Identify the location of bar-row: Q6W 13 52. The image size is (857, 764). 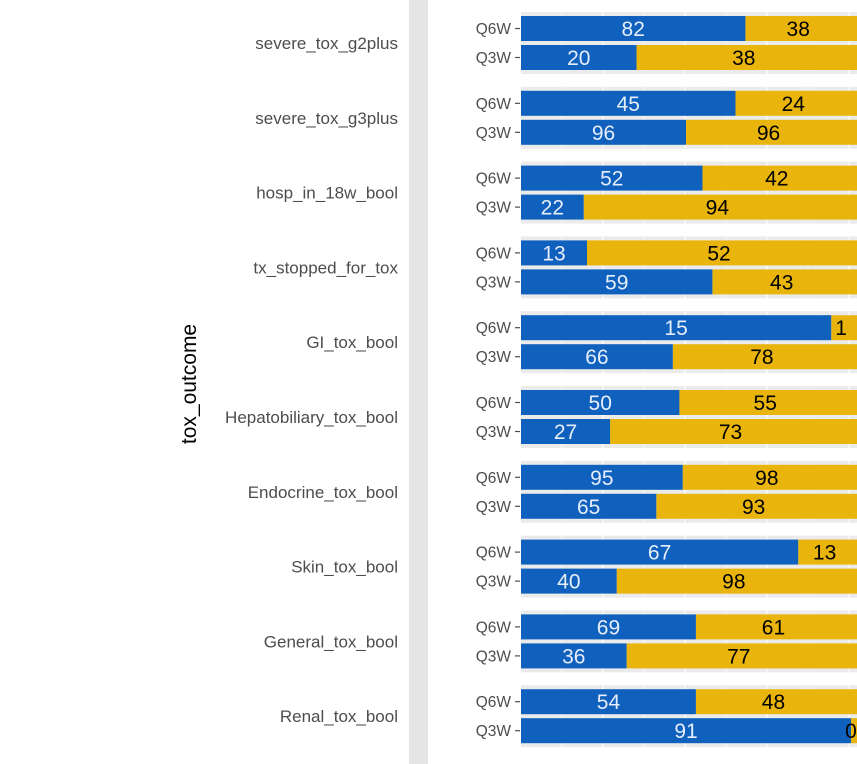
(666, 253).